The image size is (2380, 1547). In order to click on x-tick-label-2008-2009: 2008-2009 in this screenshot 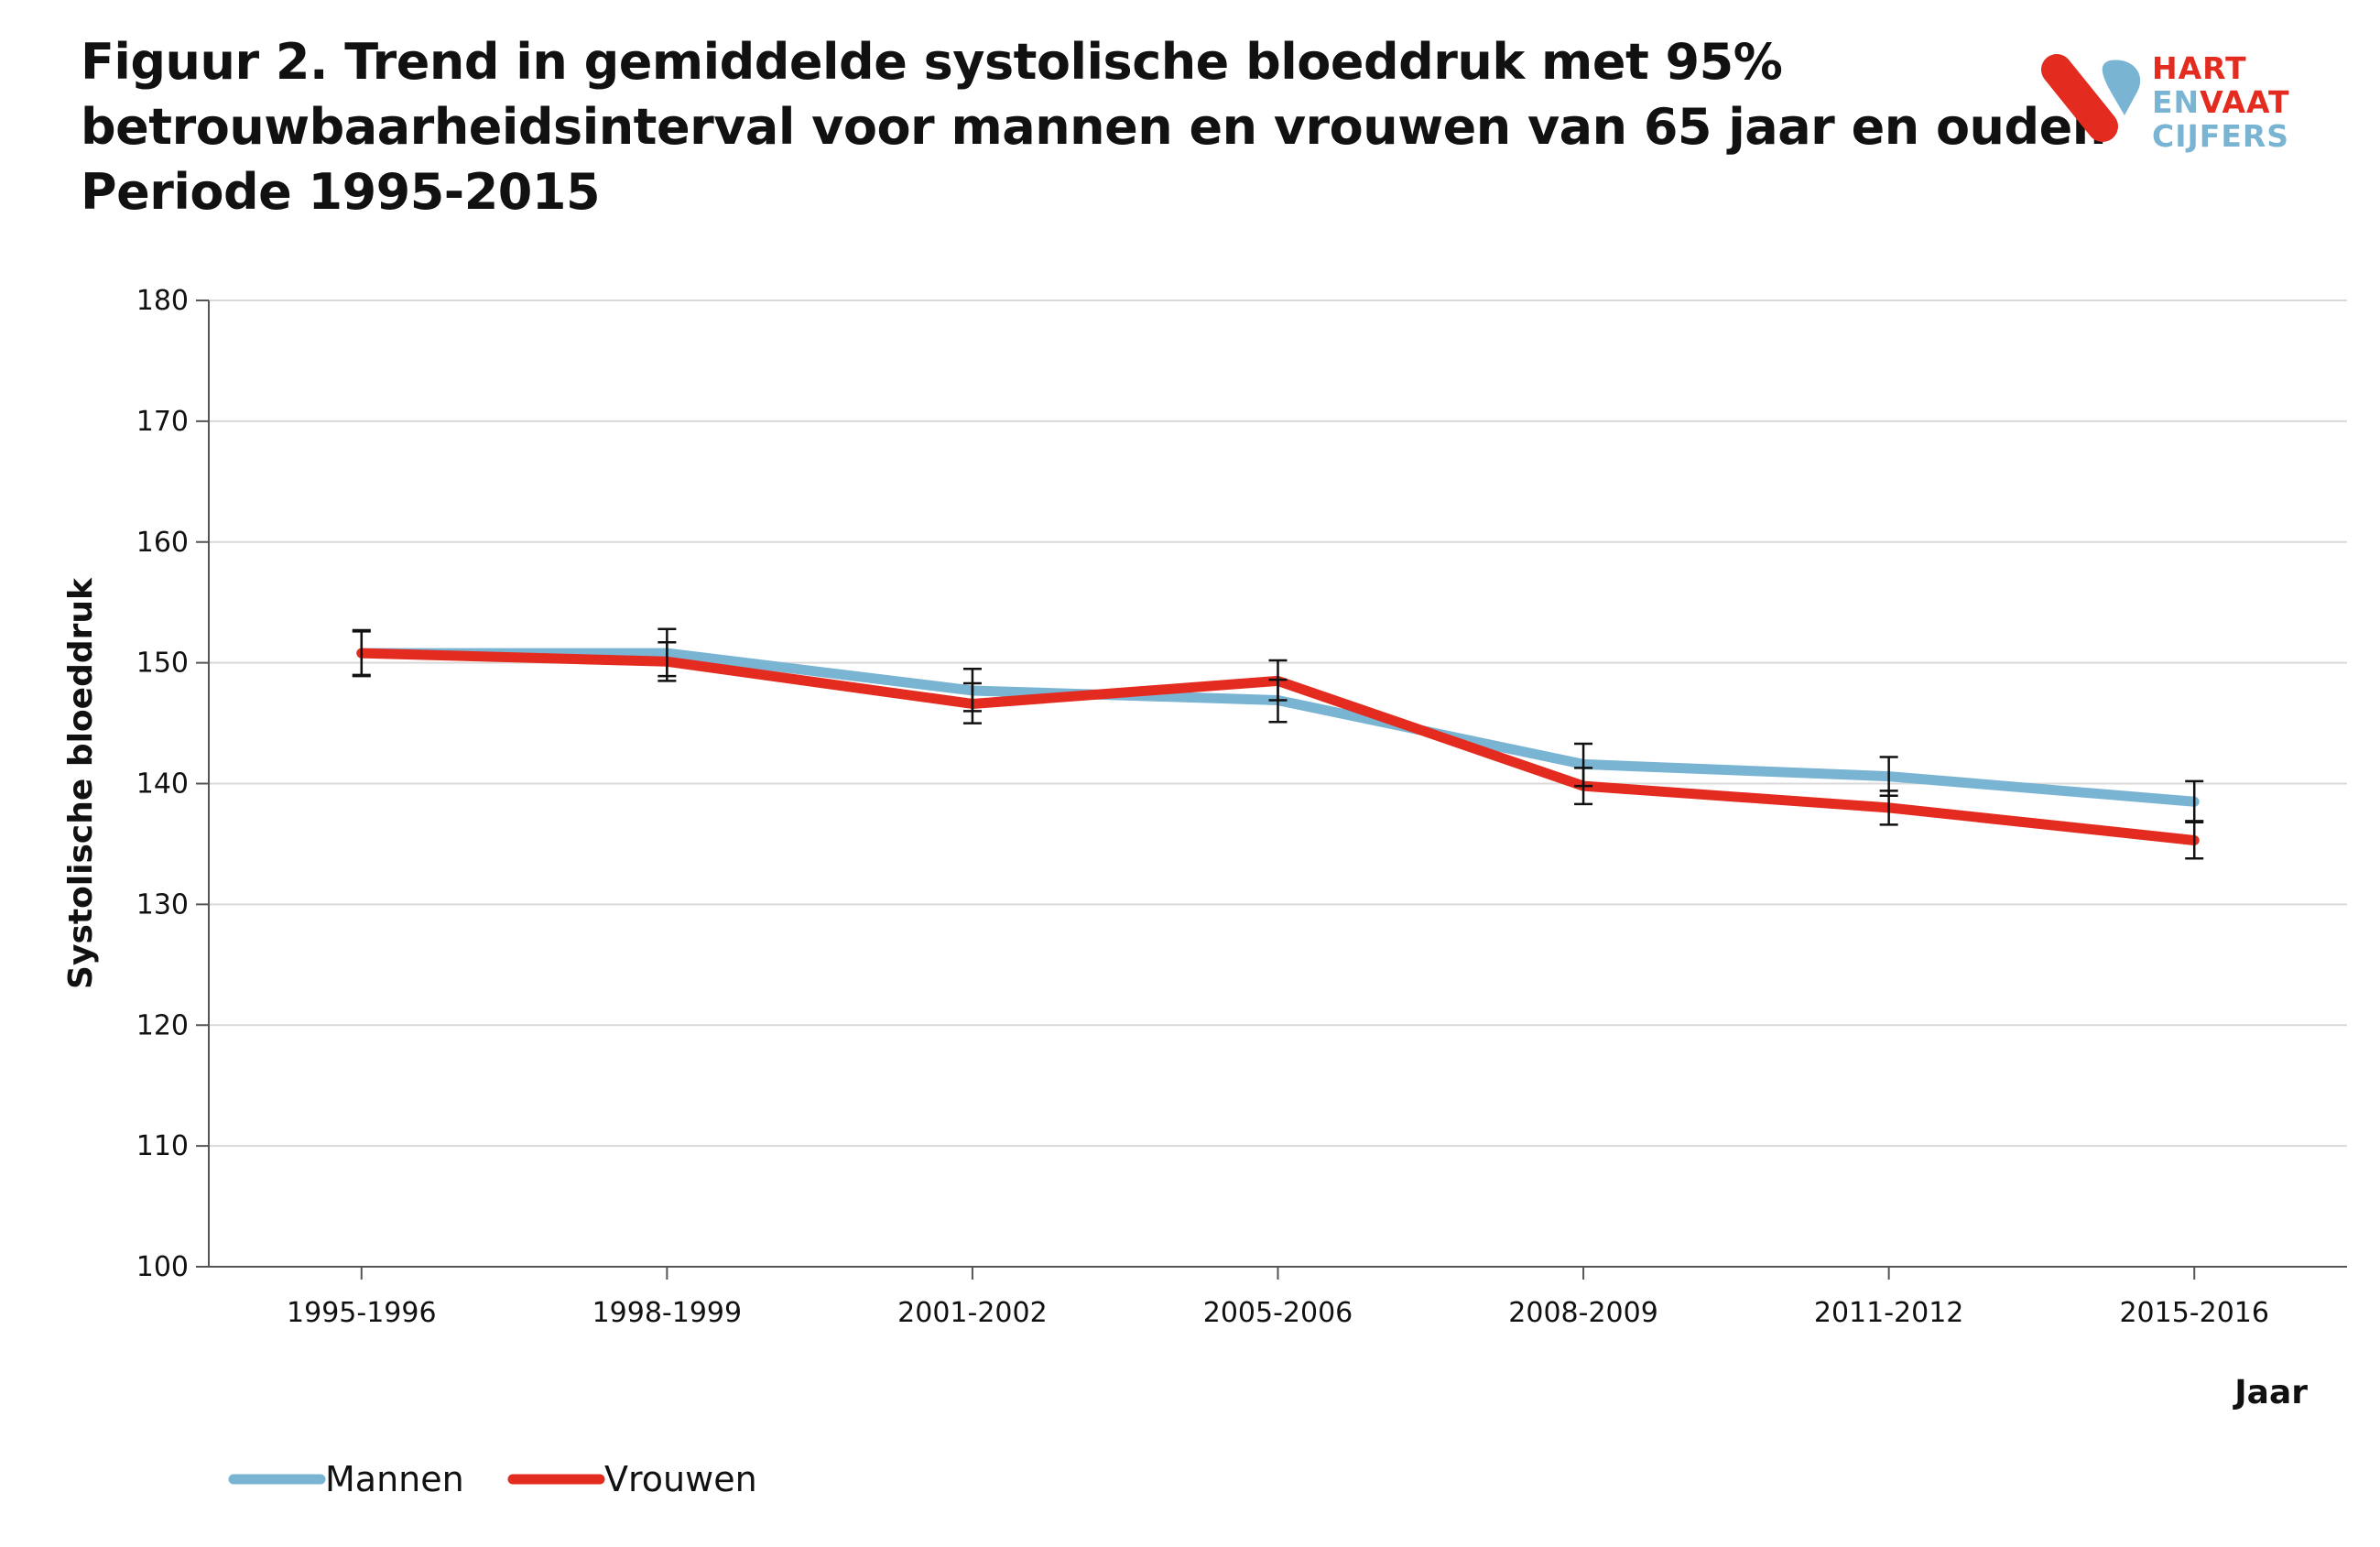, I will do `click(1583, 1313)`.